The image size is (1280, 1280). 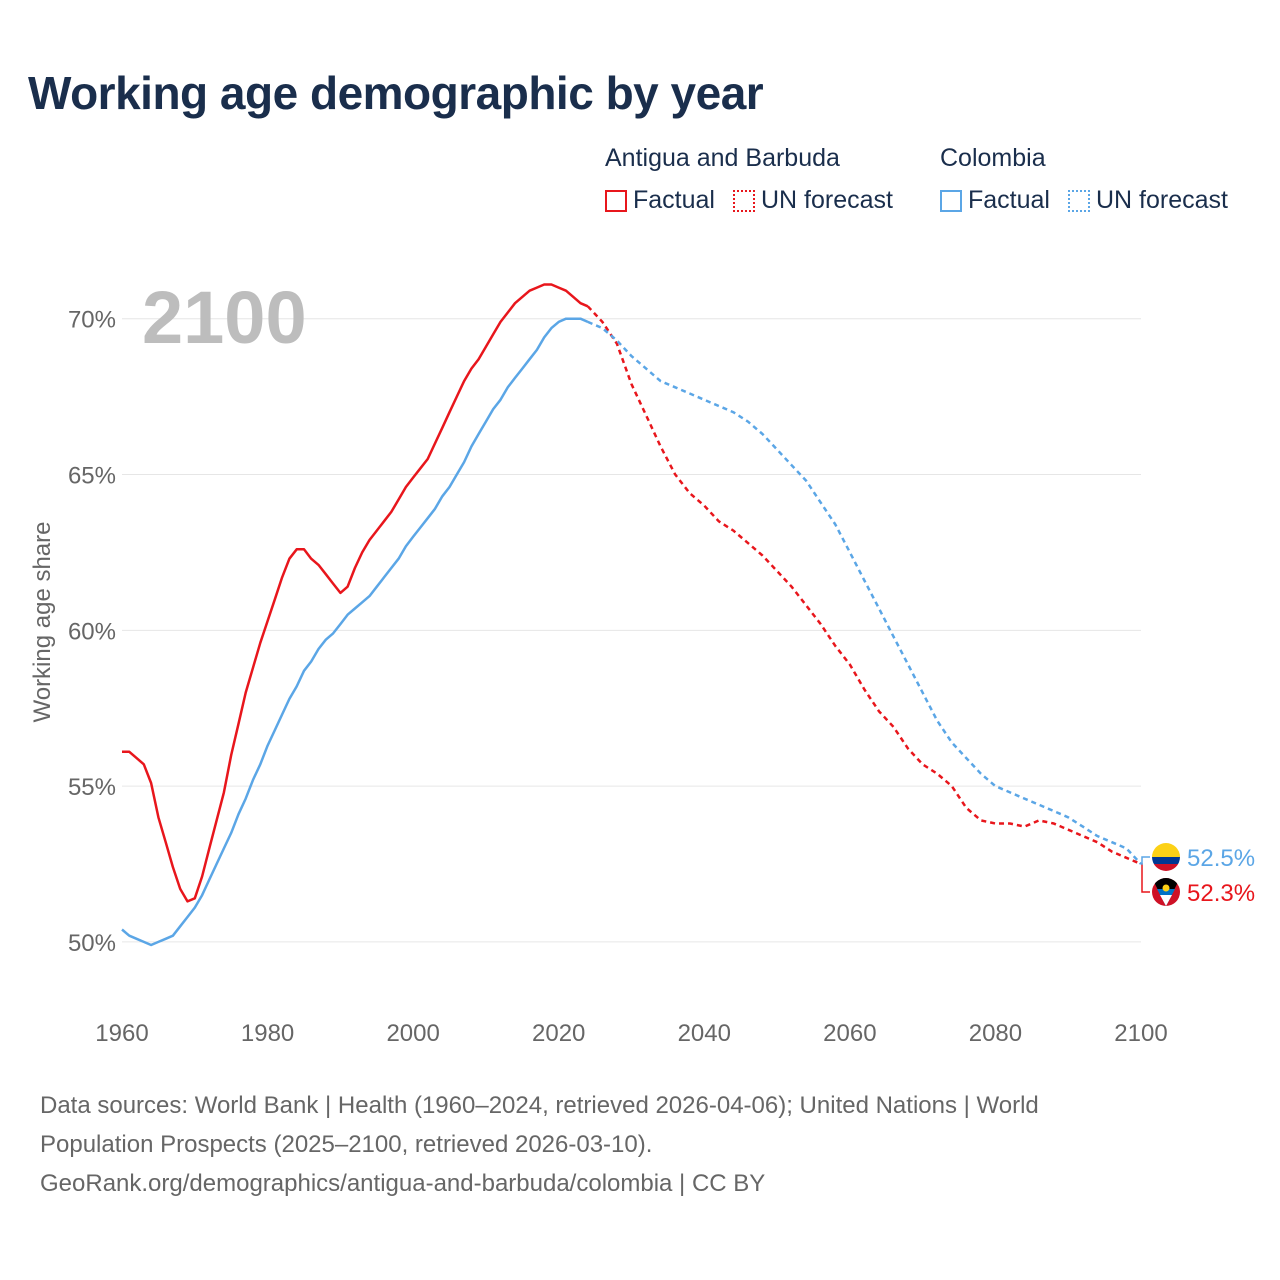 I want to click on y-axis: 50% 55% 60% 65% 70%, so click(x=92, y=632).